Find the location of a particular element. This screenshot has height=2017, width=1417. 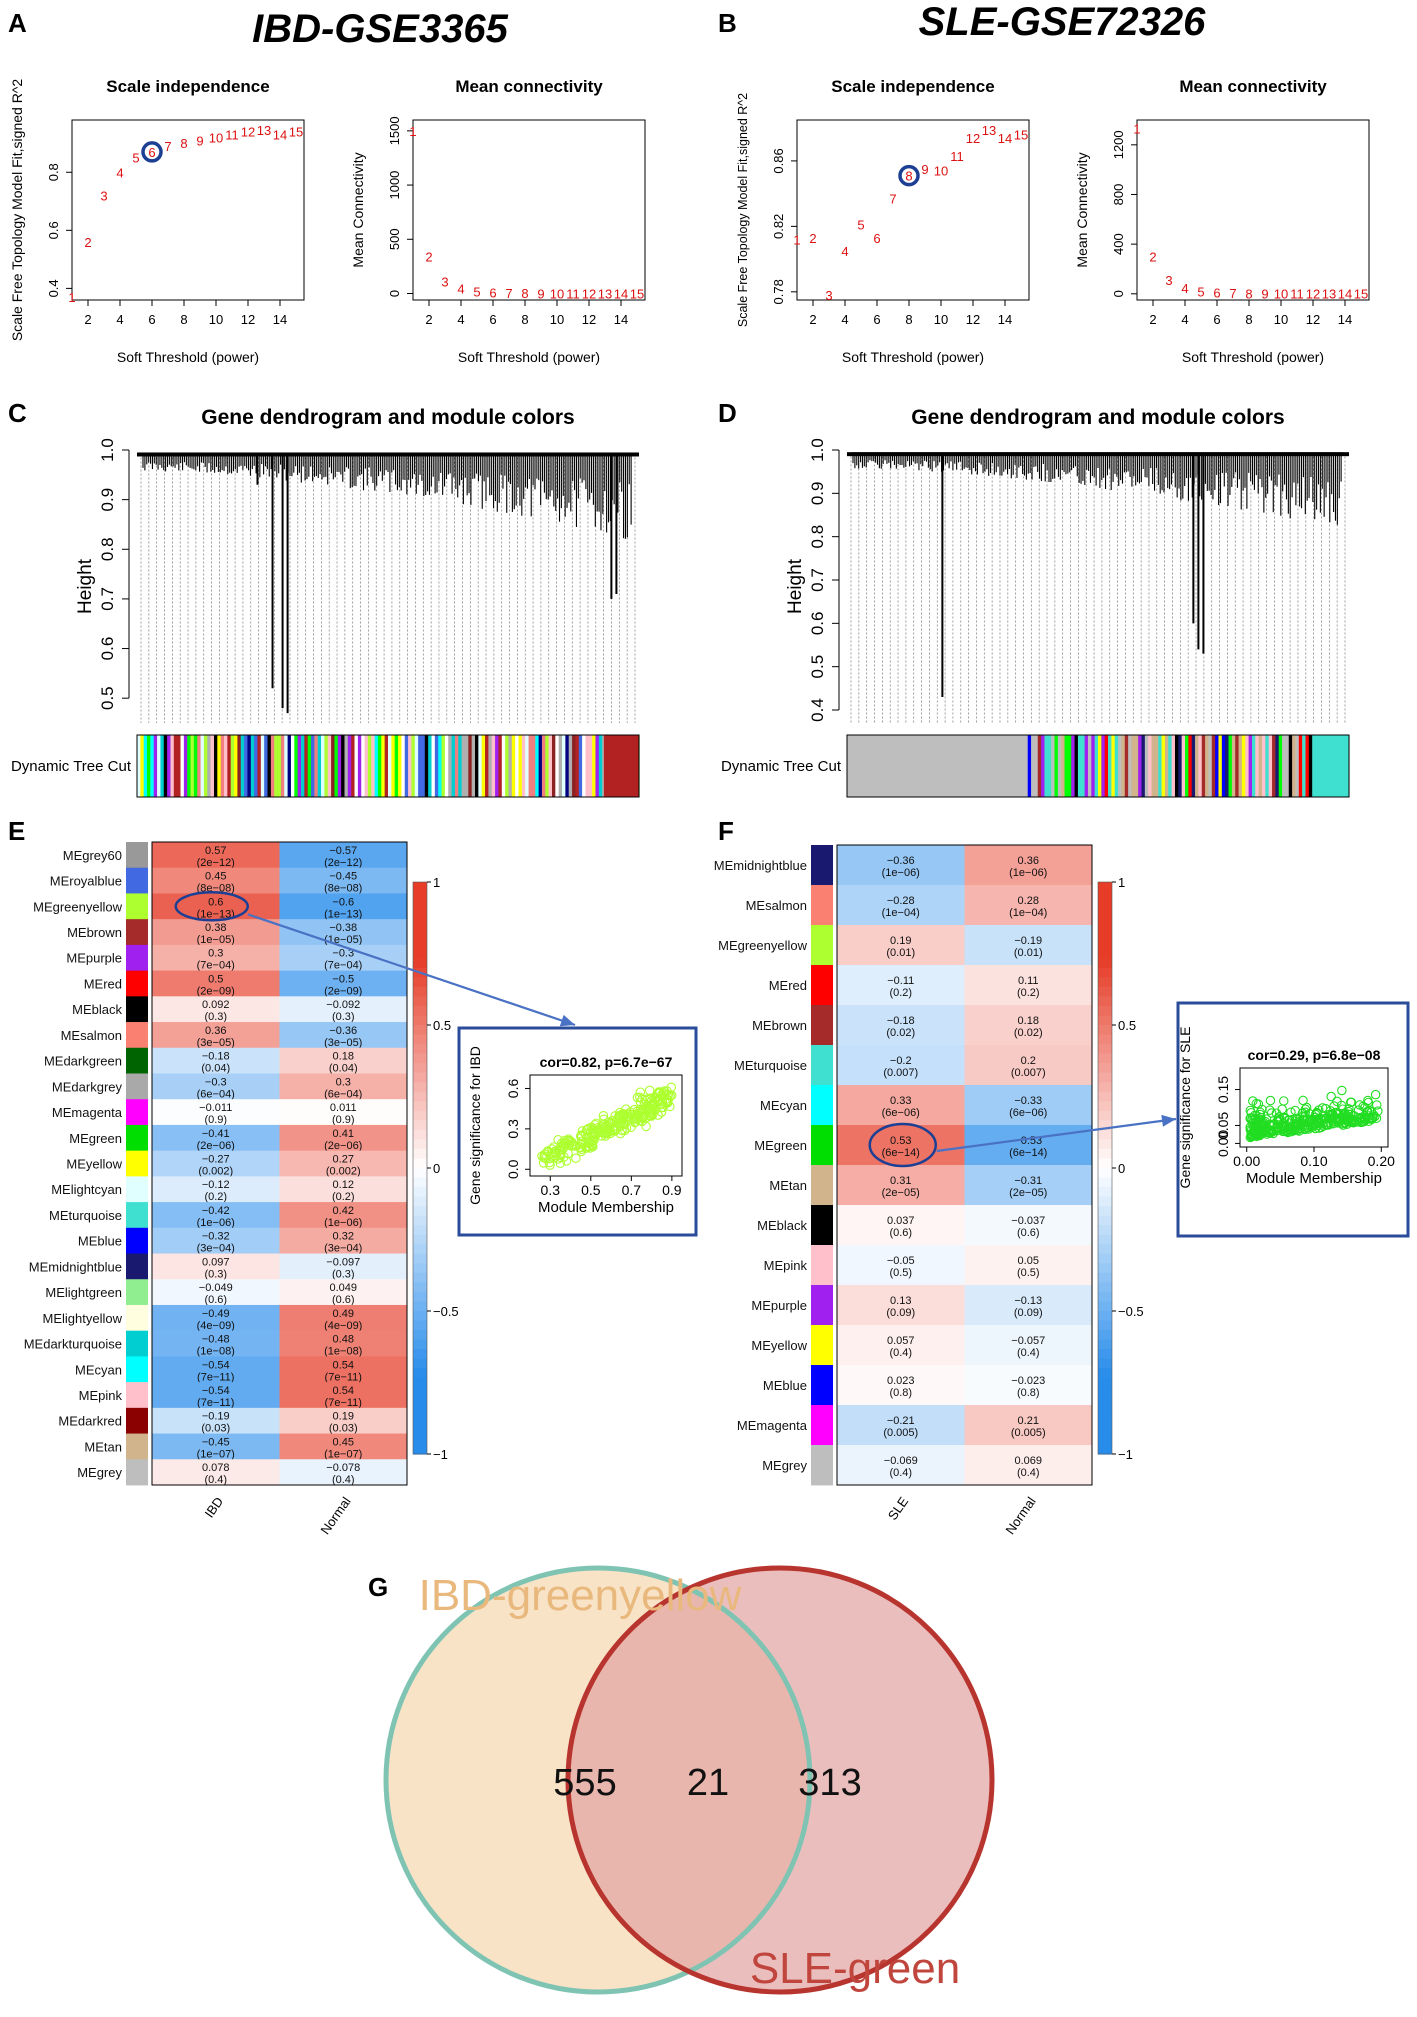

cell-correlation: 0.078 is located at coordinates (216, 1468).